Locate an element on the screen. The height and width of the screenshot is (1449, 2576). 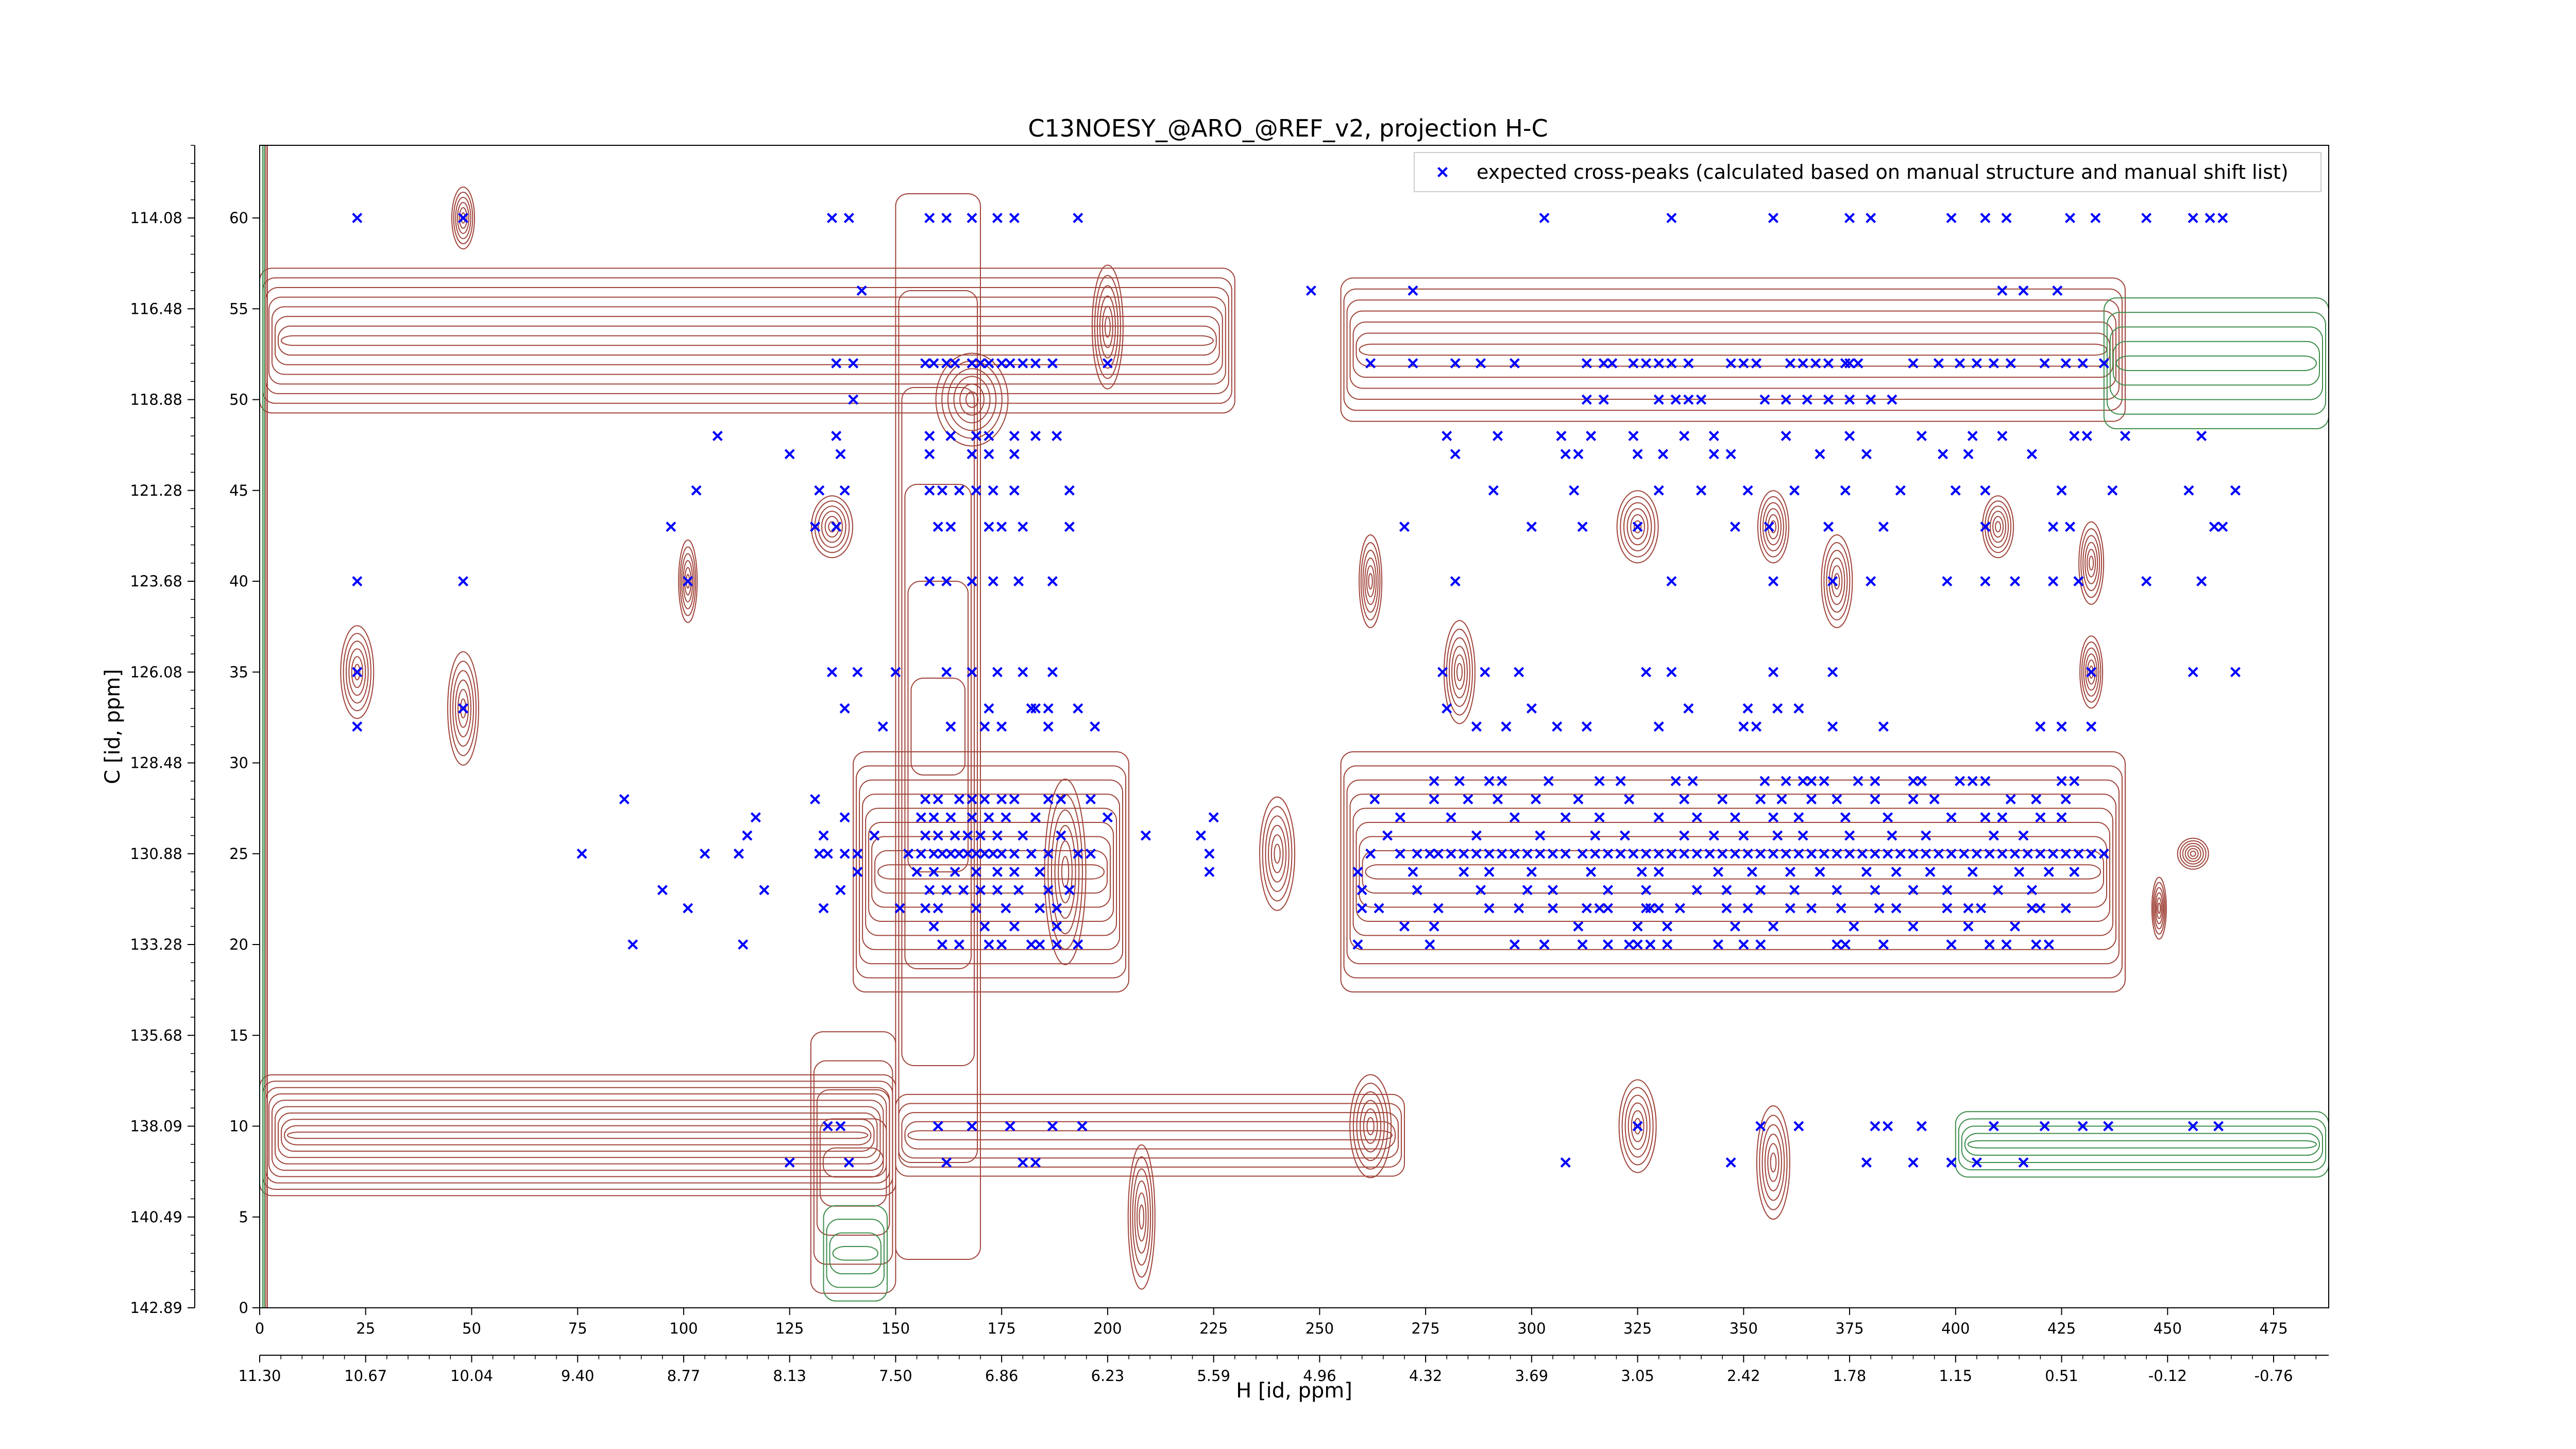
ppm-tick-label: -0.76 is located at coordinates (2273, 1376).